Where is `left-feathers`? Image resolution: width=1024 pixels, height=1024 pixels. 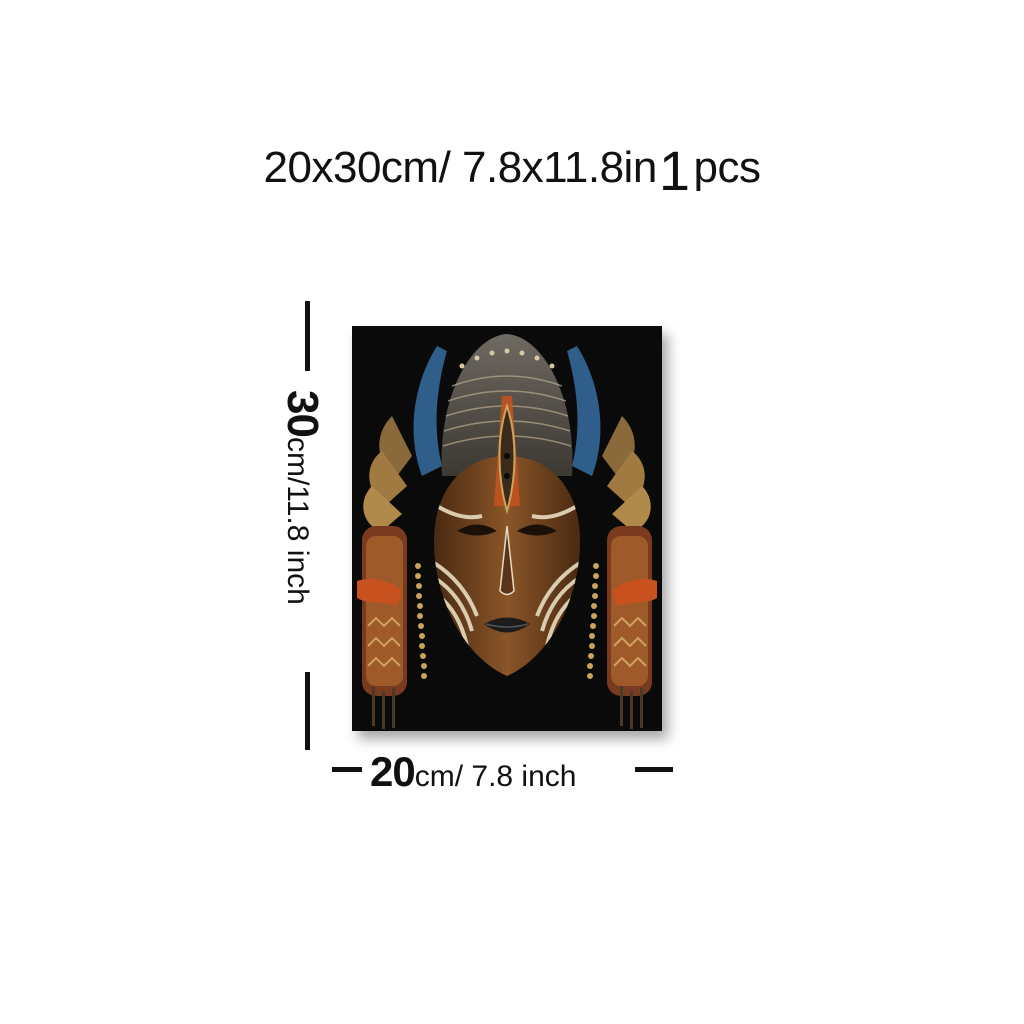 left-feathers is located at coordinates (402, 521).